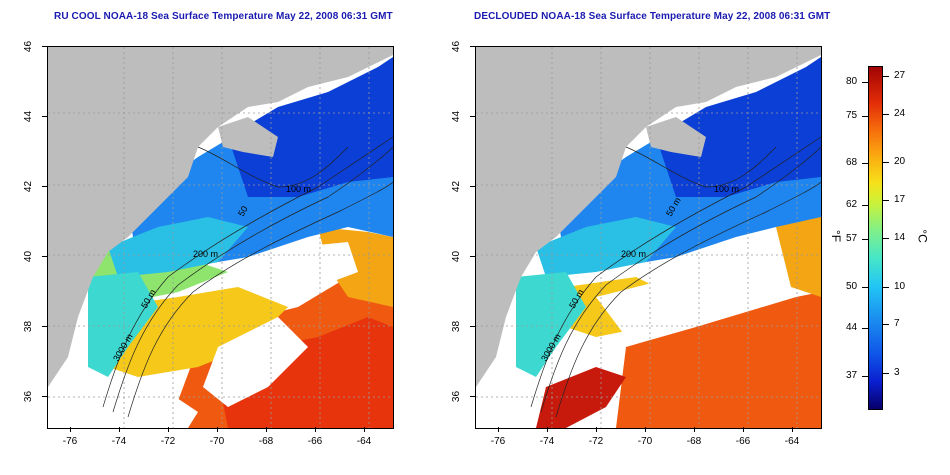 The width and height of the screenshot is (950, 475). What do you see at coordinates (900, 237) in the screenshot?
I see `celsius-tick-label: 14` at bounding box center [900, 237].